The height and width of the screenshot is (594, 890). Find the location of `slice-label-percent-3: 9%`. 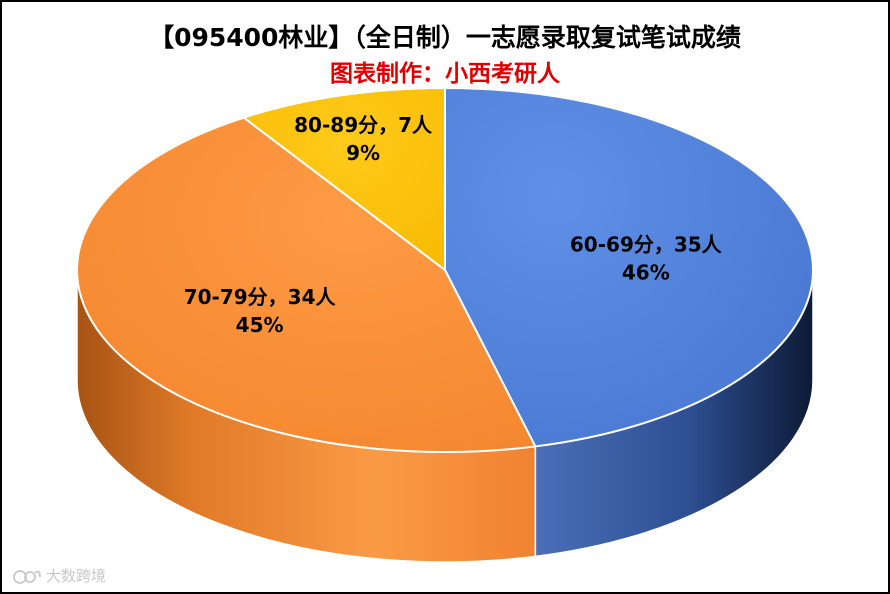

slice-label-percent-3: 9% is located at coordinates (363, 153).